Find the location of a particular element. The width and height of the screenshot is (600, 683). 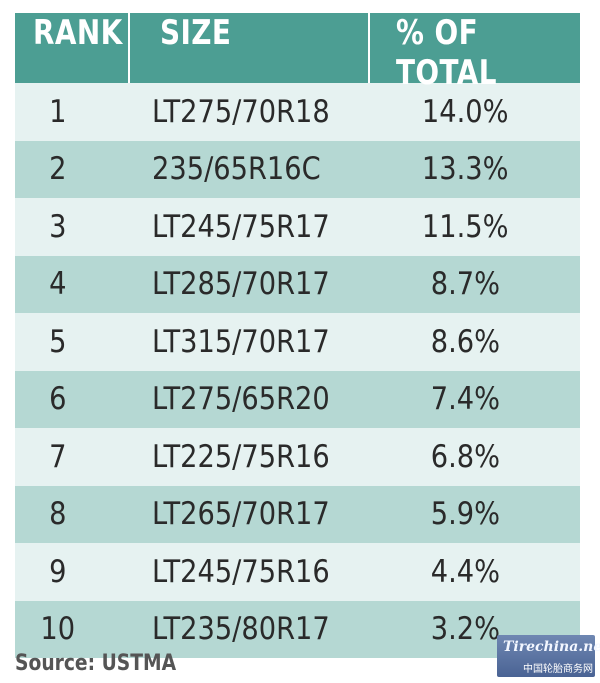

table-row: 3 LT245/75R17 11.5% is located at coordinates (297, 227).